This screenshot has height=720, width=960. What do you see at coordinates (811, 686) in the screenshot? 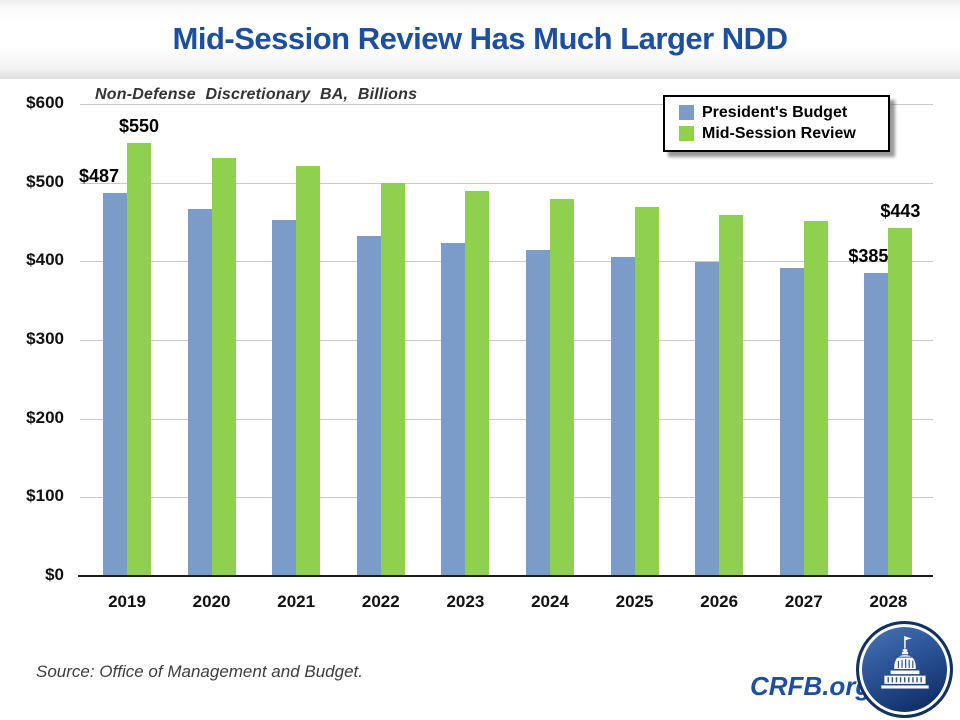
I see `brand-site-text: CRFB.org` at bounding box center [811, 686].